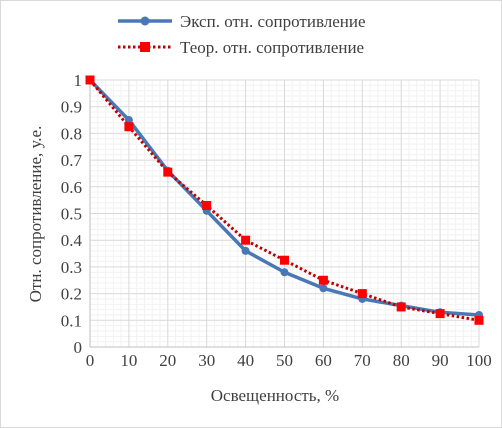 This screenshot has width=502, height=428. Describe the element at coordinates (245, 360) in the screenshot. I see `x-tick-label: 40` at that location.